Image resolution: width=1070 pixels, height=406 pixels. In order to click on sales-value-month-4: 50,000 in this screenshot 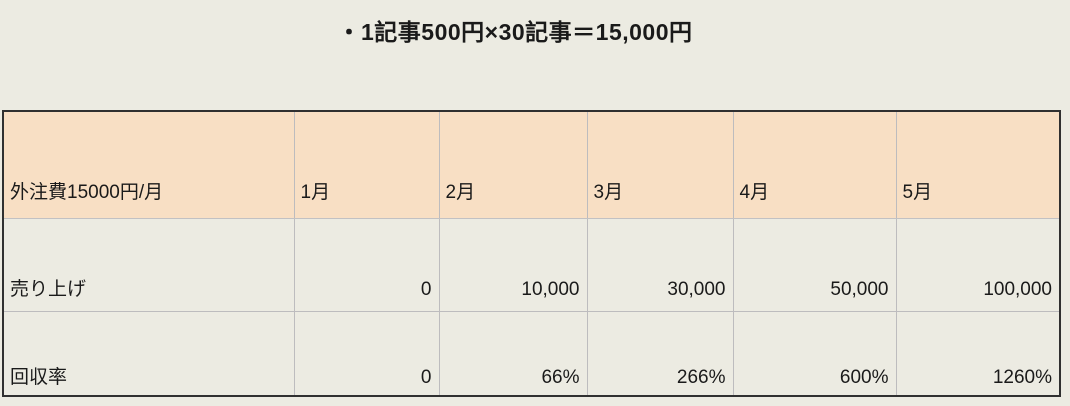, I will do `click(814, 264)`.